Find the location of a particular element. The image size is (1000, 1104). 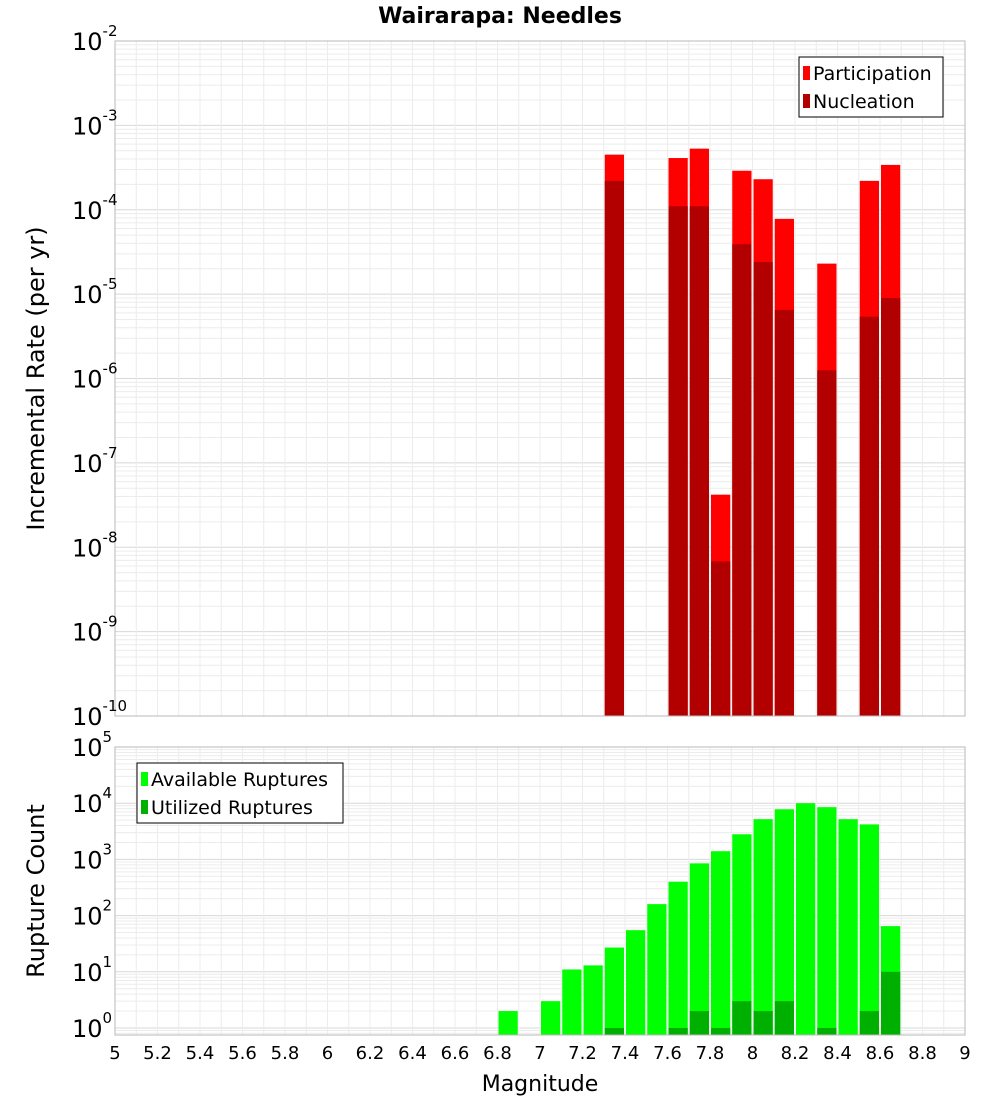

x-tick-label: 8.4 is located at coordinates (837, 1053).